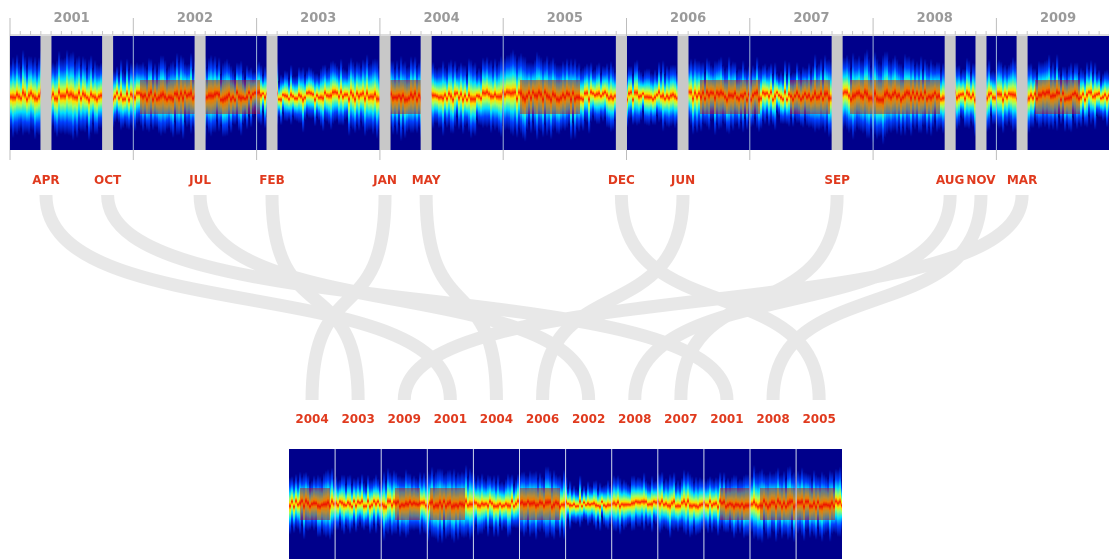 This screenshot has height=559, width=1109. I want to click on sample-label: 2006, so click(542, 419).